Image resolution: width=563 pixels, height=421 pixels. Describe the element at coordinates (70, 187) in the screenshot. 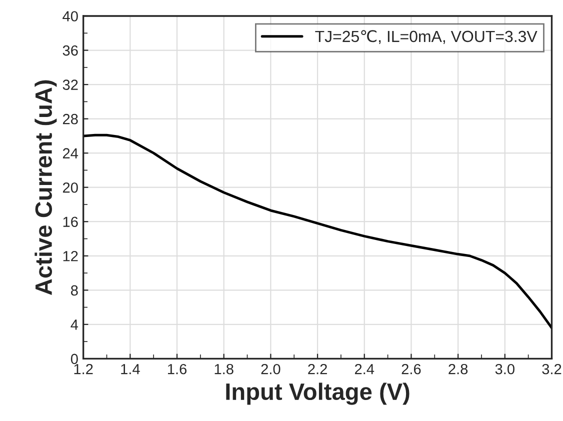

I see `y-tick-label: 20` at that location.